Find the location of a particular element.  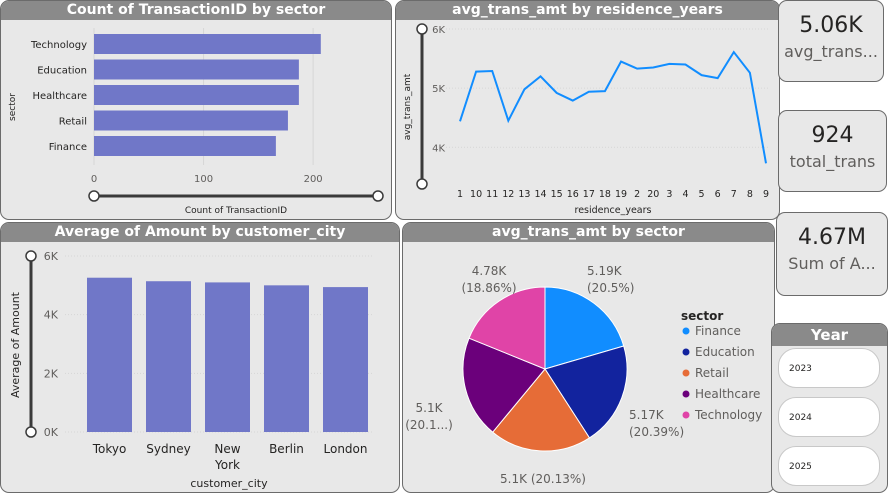

kpi-total-trans-label: total_trans is located at coordinates (832, 161).